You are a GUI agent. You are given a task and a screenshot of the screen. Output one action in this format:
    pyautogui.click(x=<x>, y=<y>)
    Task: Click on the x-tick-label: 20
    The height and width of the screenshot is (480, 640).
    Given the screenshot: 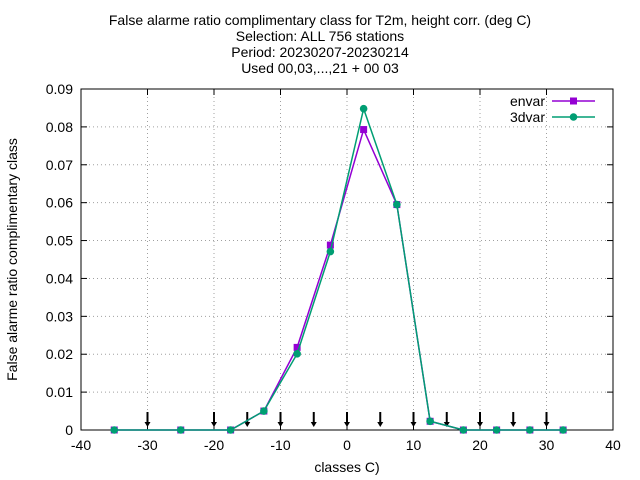 What is the action you would take?
    pyautogui.click(x=480, y=445)
    